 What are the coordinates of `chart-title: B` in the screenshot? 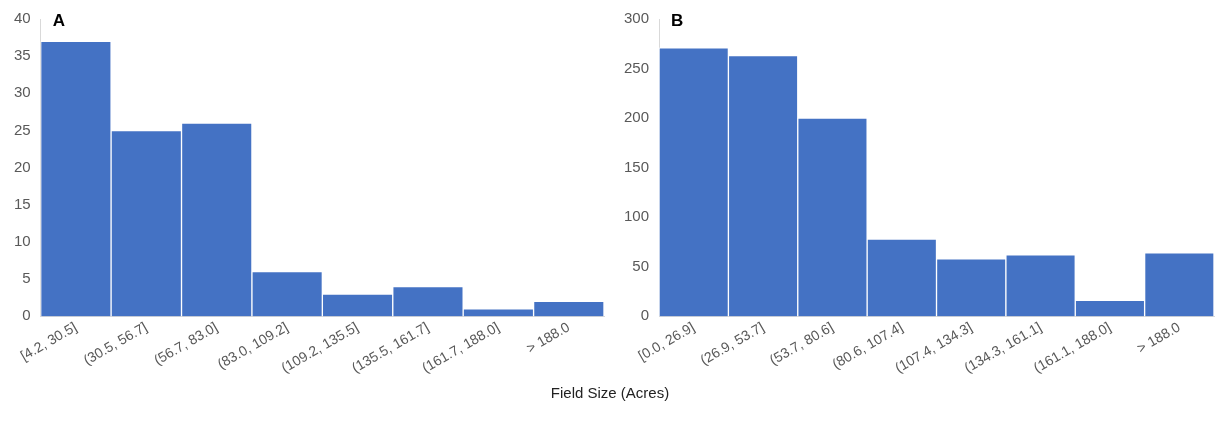 It's located at (677, 21).